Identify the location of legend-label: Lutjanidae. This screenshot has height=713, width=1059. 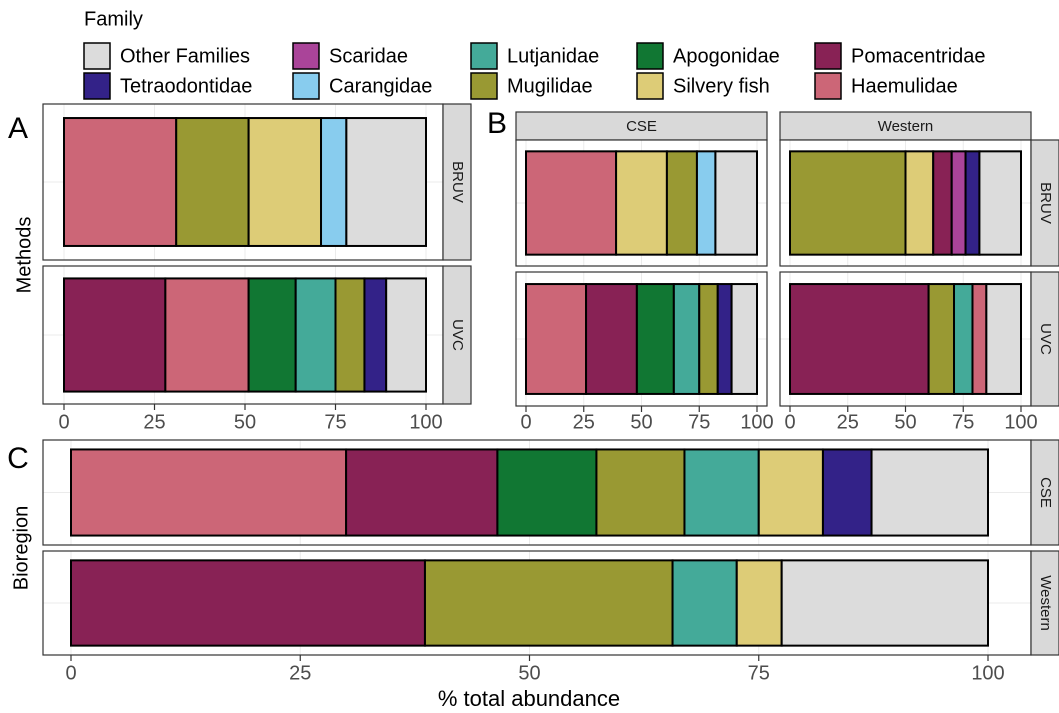
(553, 56).